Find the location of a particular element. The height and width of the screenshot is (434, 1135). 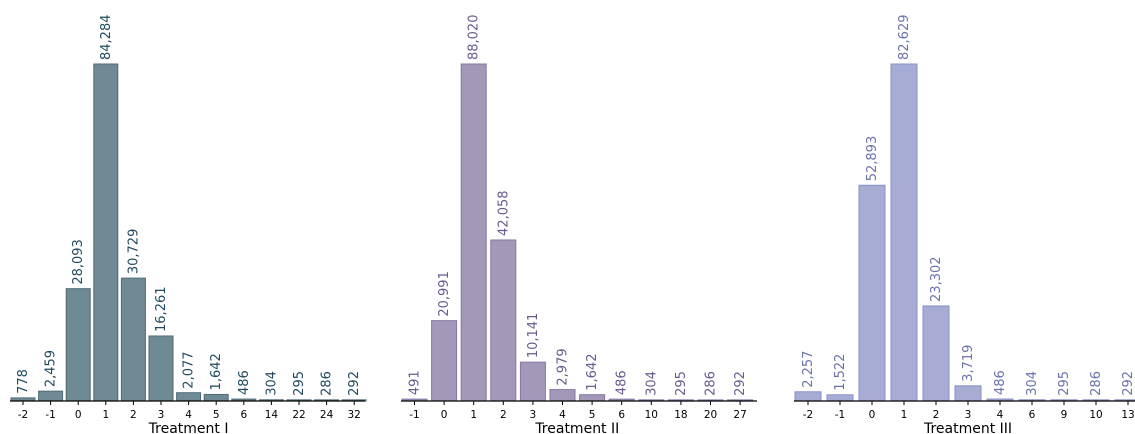

x-tick-label: 32 is located at coordinates (354, 415).